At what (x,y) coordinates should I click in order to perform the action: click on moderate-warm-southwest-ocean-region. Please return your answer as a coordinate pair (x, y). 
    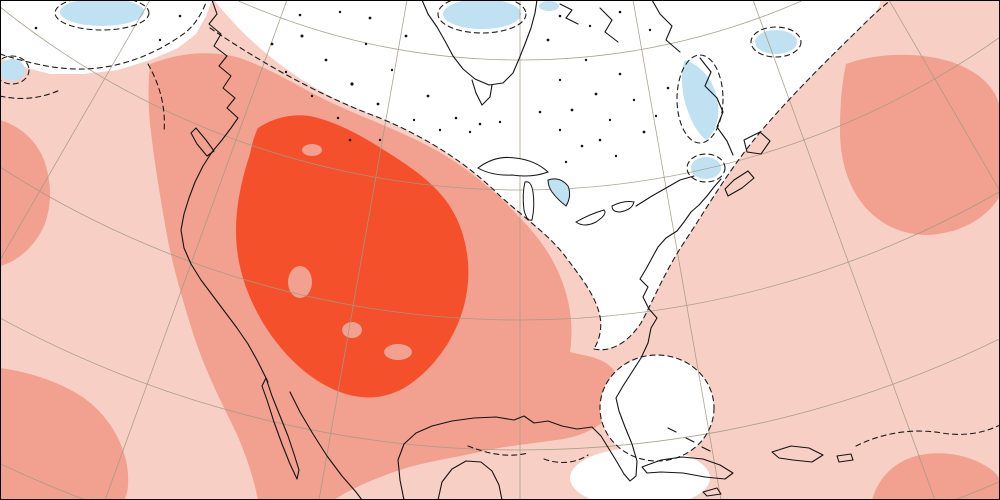
    Looking at the image, I should click on (64, 434).